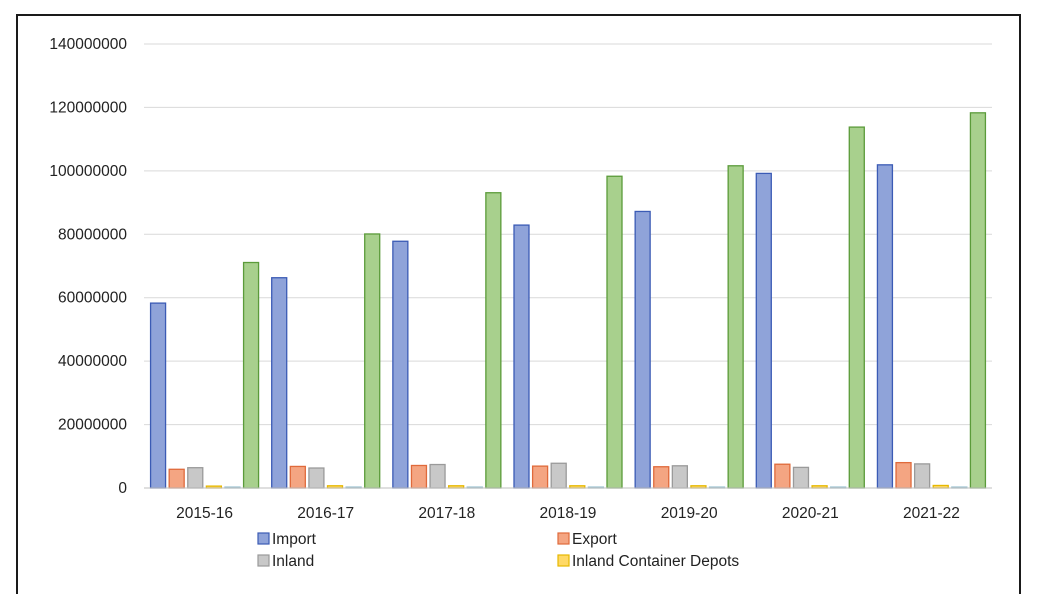 This screenshot has width=1038, height=594. What do you see at coordinates (92, 298) in the screenshot?
I see `y-tick-label: 60000000` at bounding box center [92, 298].